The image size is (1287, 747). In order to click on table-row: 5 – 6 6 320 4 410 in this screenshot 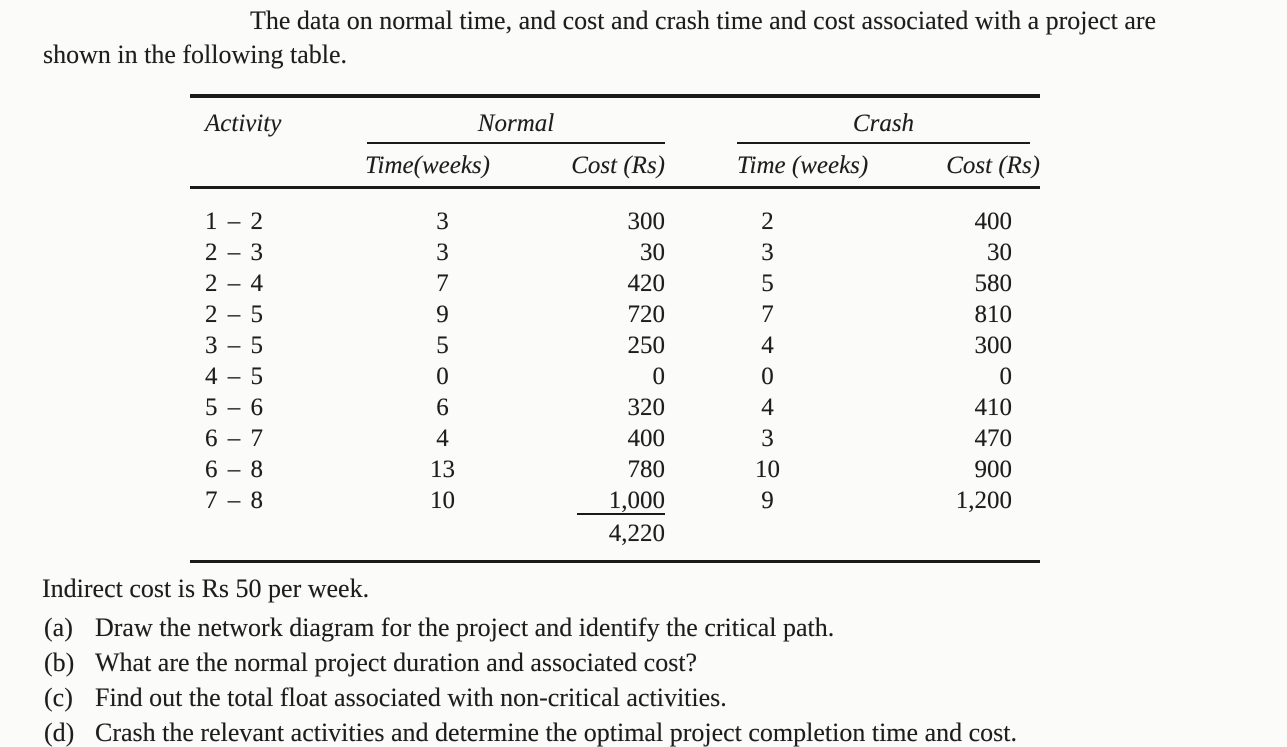, I will do `click(615, 407)`.